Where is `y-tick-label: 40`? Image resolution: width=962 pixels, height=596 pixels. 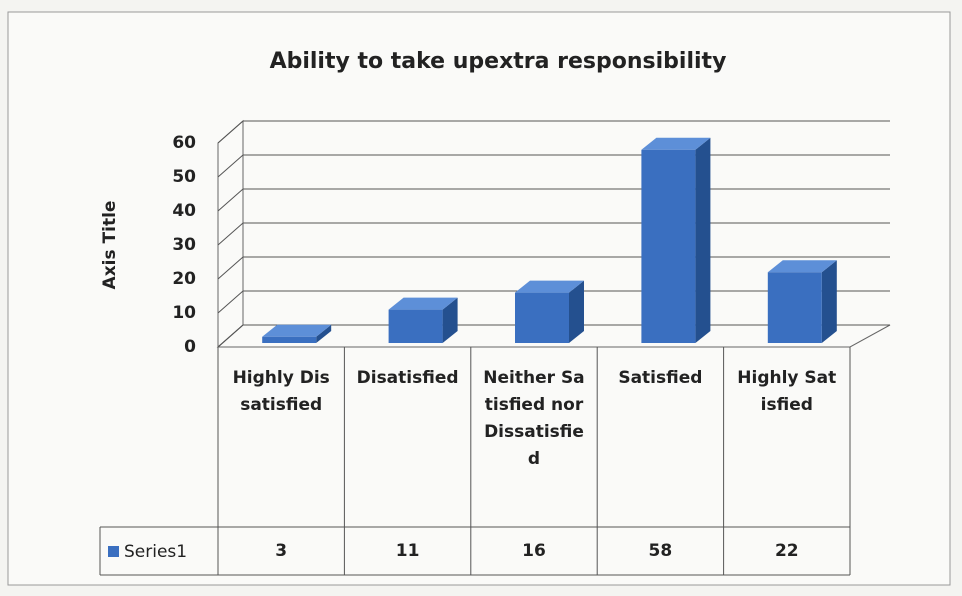
y-tick-label: 40 is located at coordinates (184, 211).